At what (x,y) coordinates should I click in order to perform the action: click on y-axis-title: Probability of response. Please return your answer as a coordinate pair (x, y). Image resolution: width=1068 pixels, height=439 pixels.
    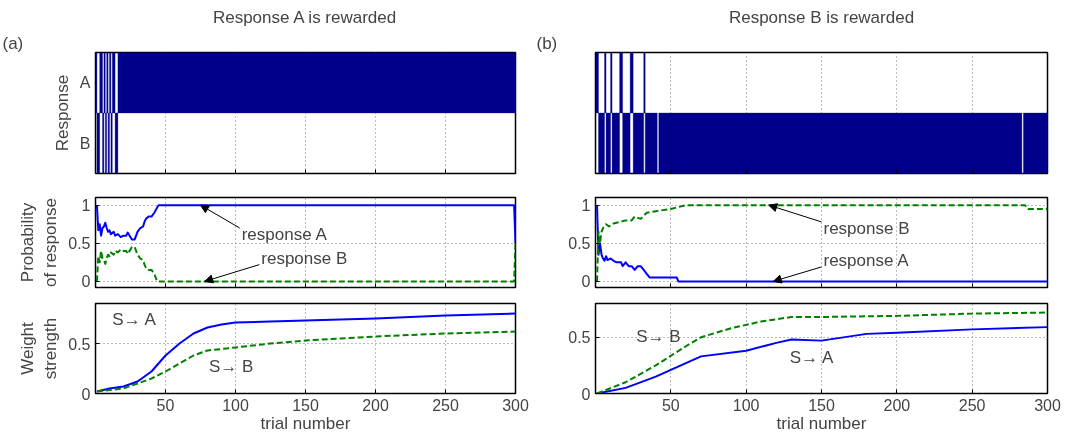
    Looking at the image, I should click on (39, 242).